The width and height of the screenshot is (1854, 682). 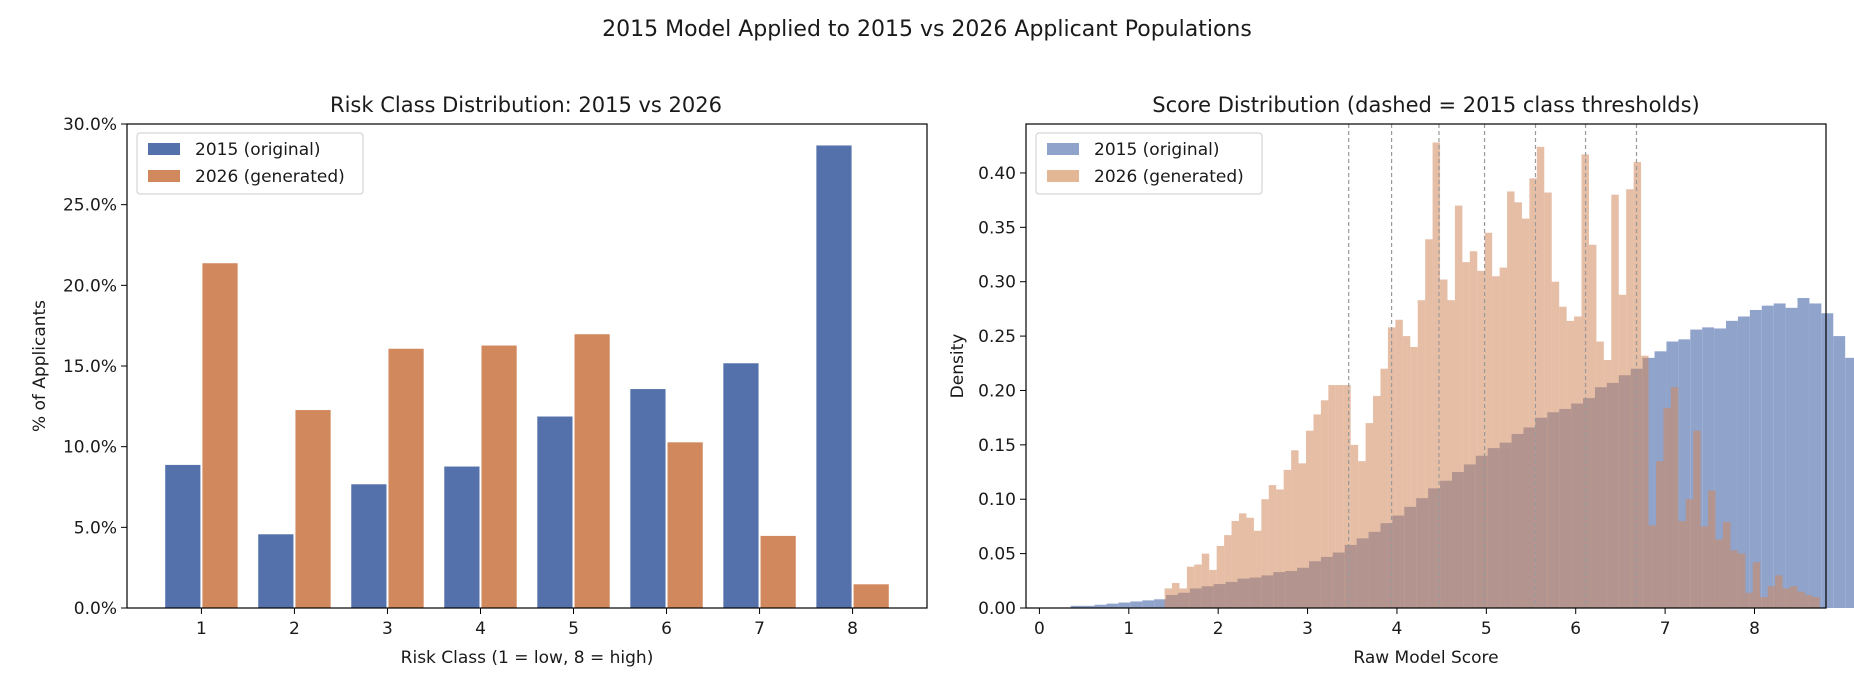 I want to click on x-tick-label: 0, so click(x=1039, y=629).